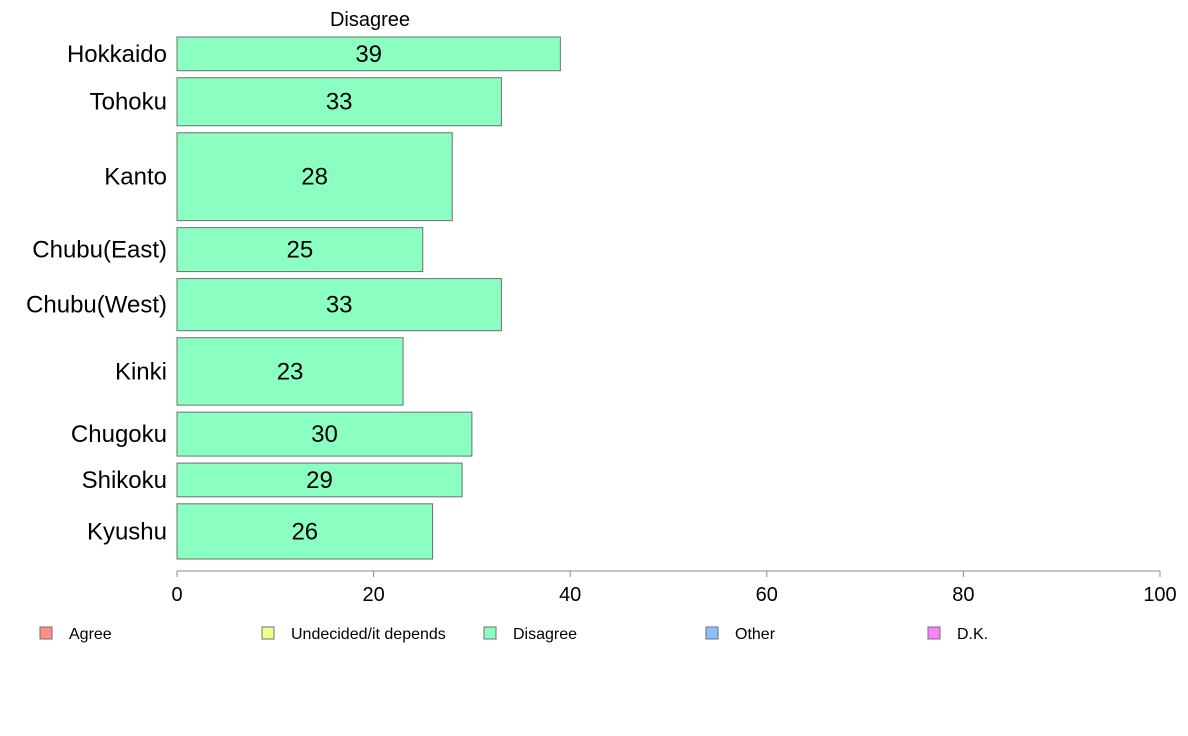  Describe the element at coordinates (90, 634) in the screenshot. I see `legend-label: Agree` at that location.